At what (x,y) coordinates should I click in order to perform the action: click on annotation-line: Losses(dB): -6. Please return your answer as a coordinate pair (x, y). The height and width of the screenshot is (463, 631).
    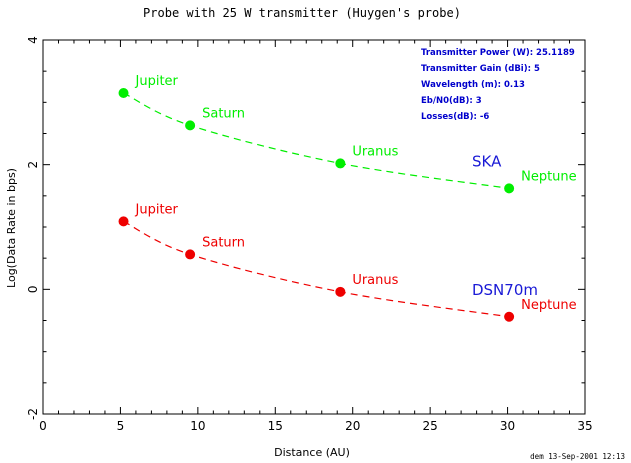
    Looking at the image, I should click on (455, 117).